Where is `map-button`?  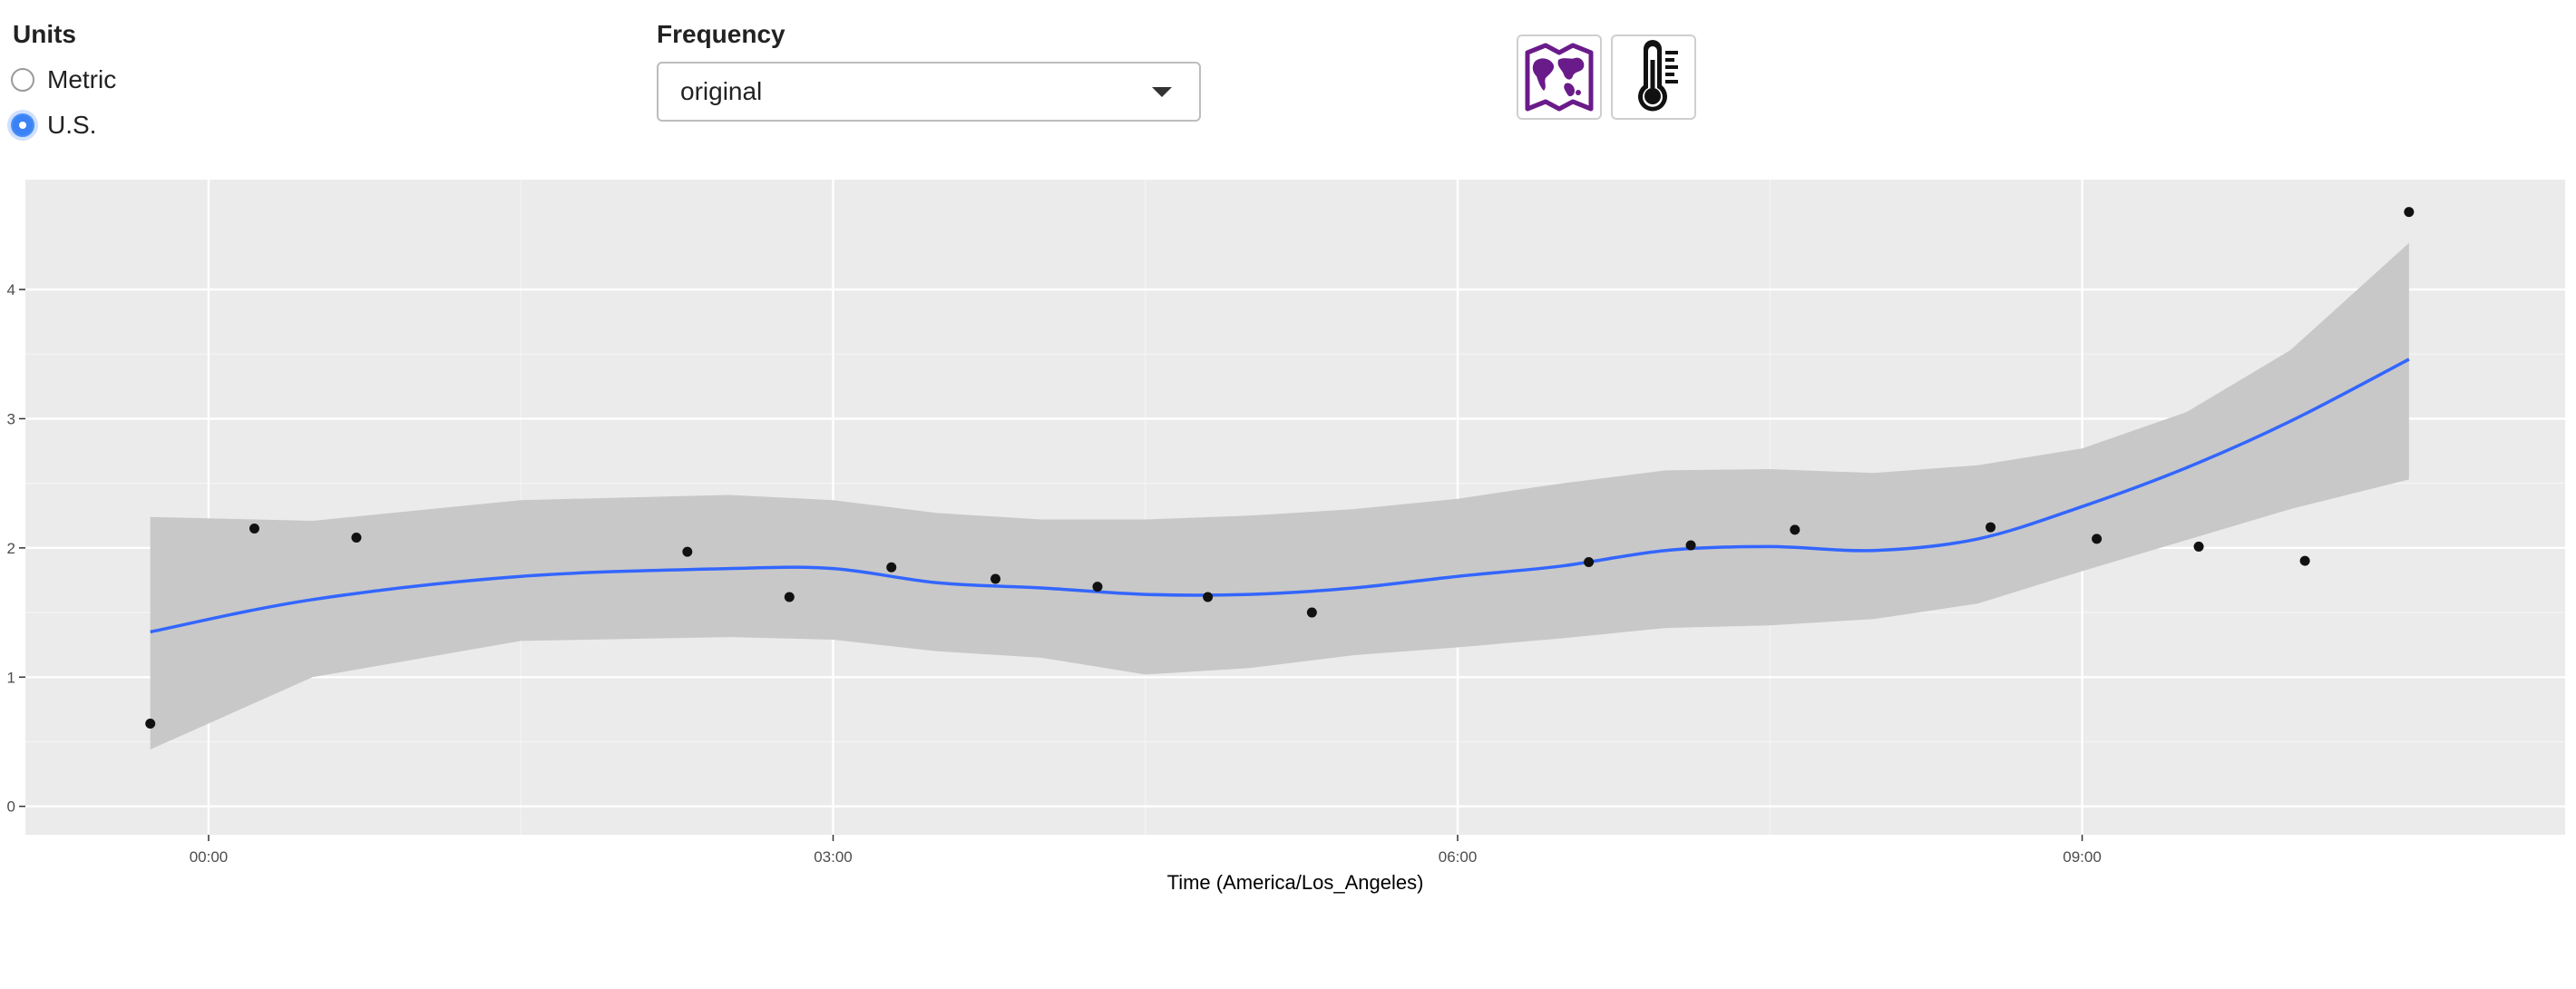 map-button is located at coordinates (1559, 77).